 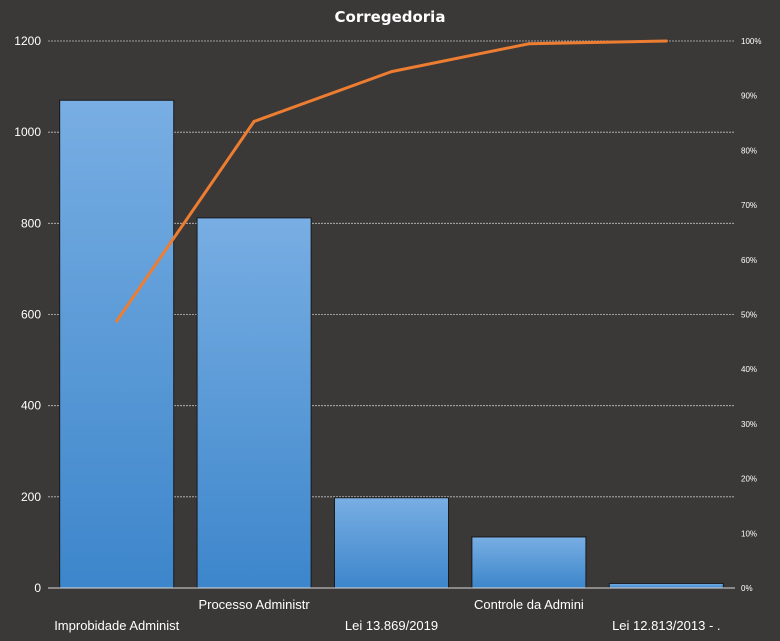 What do you see at coordinates (529, 604) in the screenshot?
I see `x-tick-label: Controle da Admini` at bounding box center [529, 604].